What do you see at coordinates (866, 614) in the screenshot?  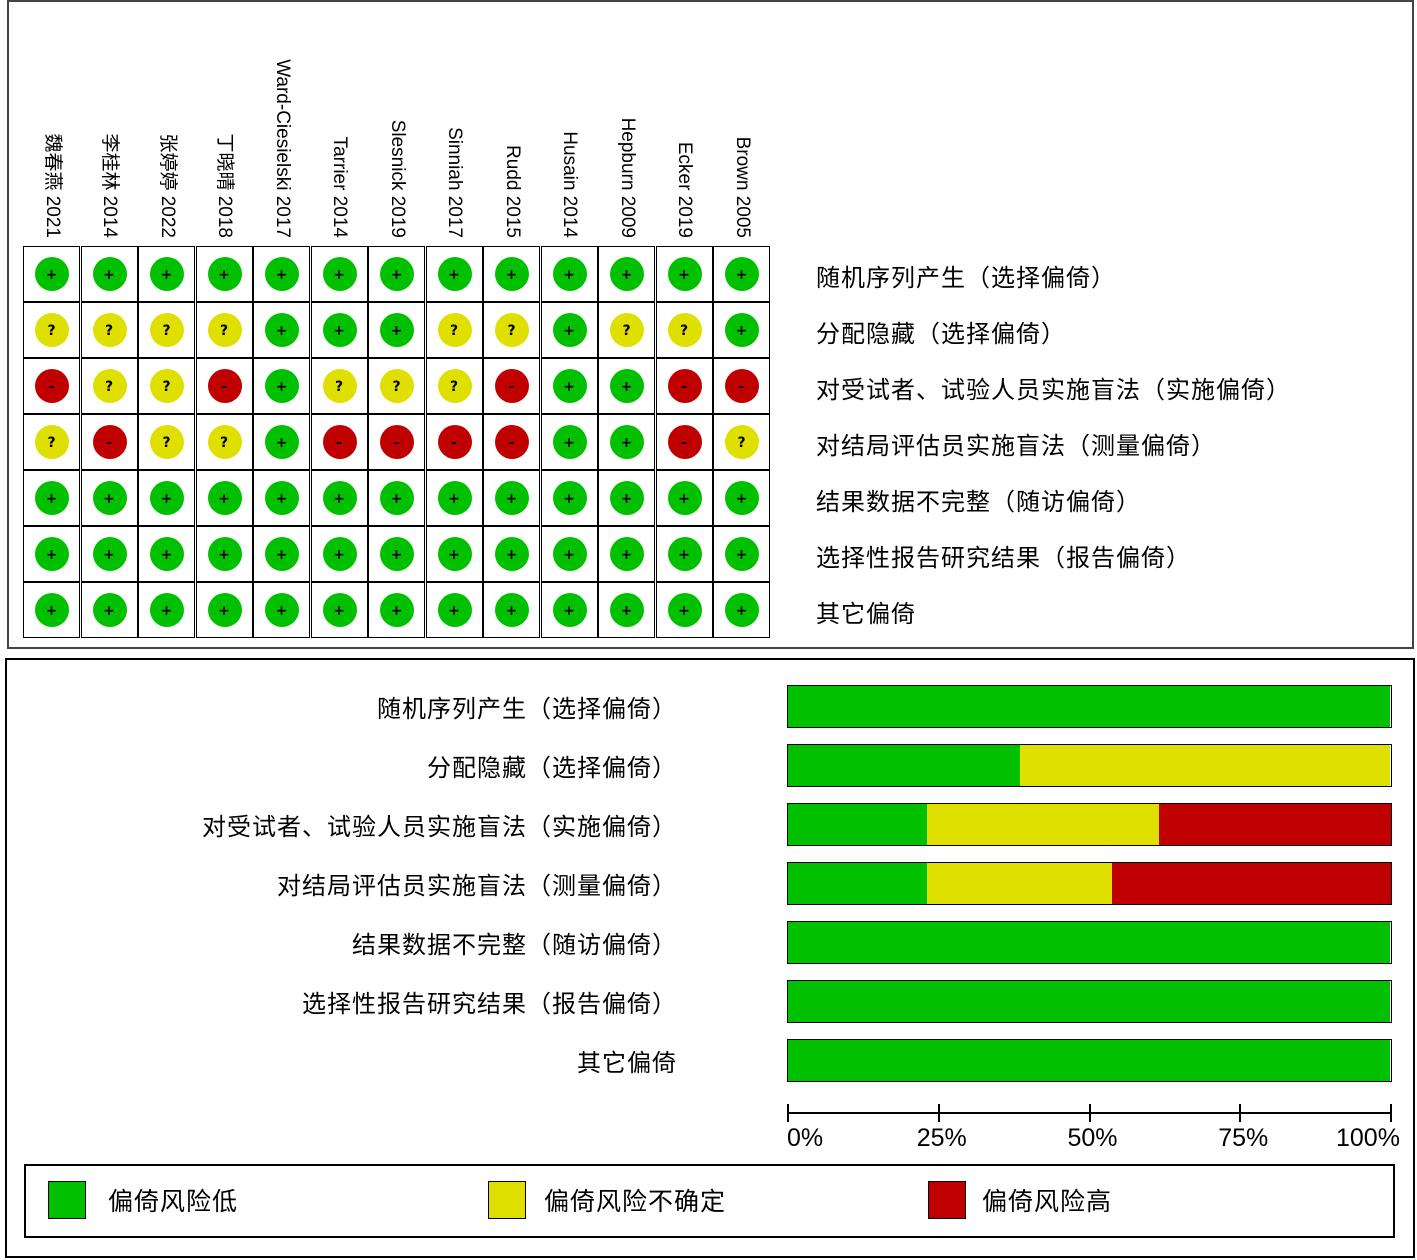 I see `domain-label: 其它偏倚` at bounding box center [866, 614].